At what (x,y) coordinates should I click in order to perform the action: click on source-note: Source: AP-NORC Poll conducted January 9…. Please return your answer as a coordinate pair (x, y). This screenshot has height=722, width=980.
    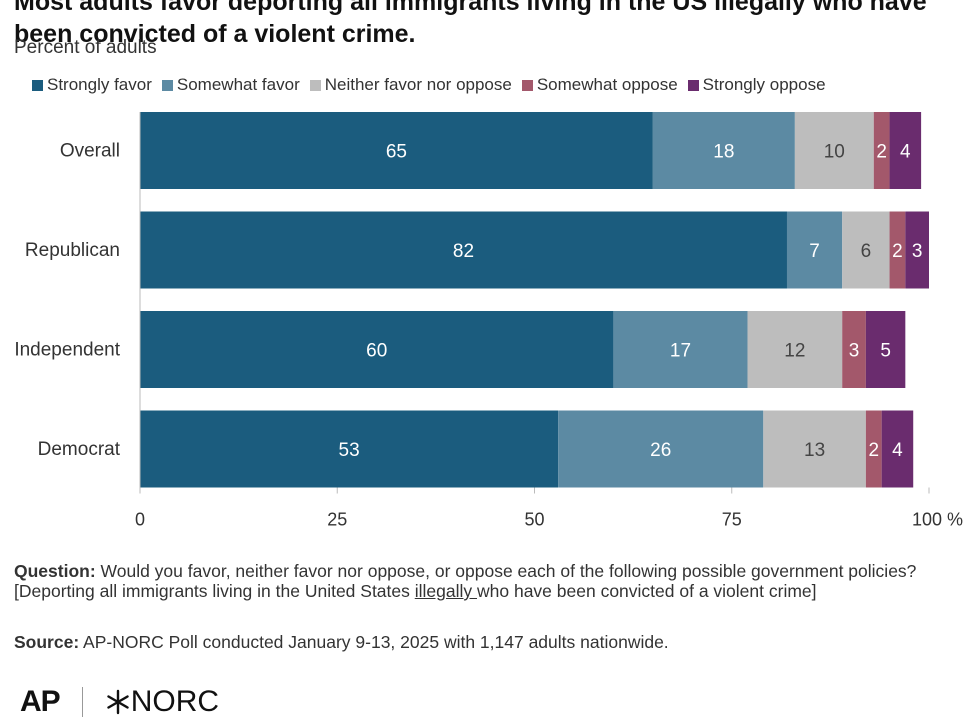
    Looking at the image, I should click on (341, 642).